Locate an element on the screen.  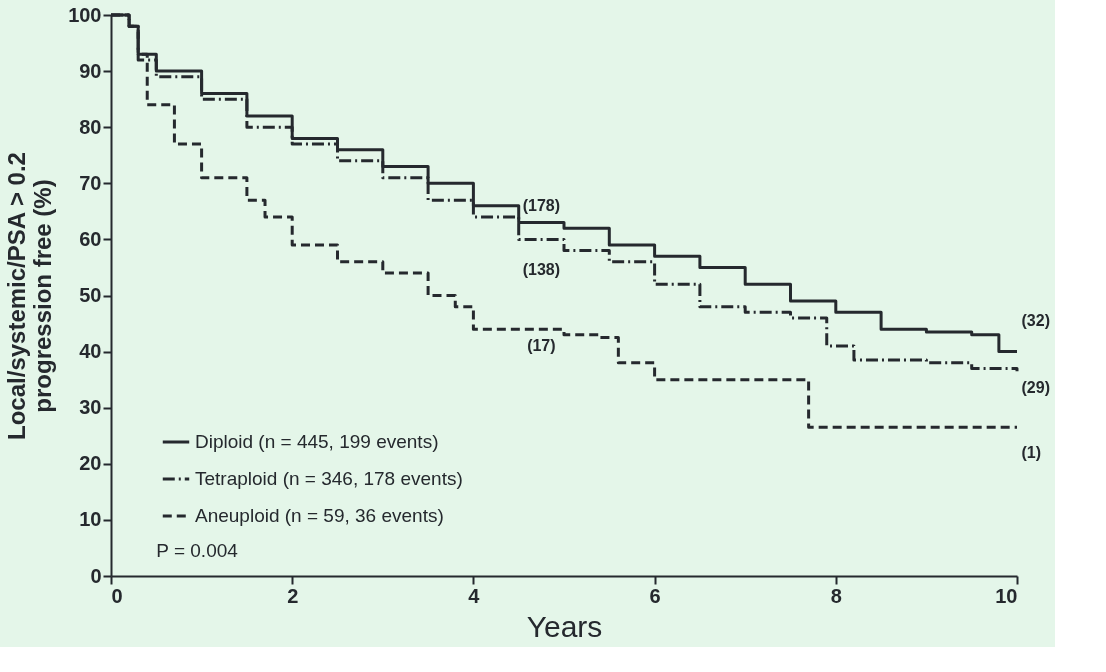
x-tick-label: 0 is located at coordinates (117, 595).